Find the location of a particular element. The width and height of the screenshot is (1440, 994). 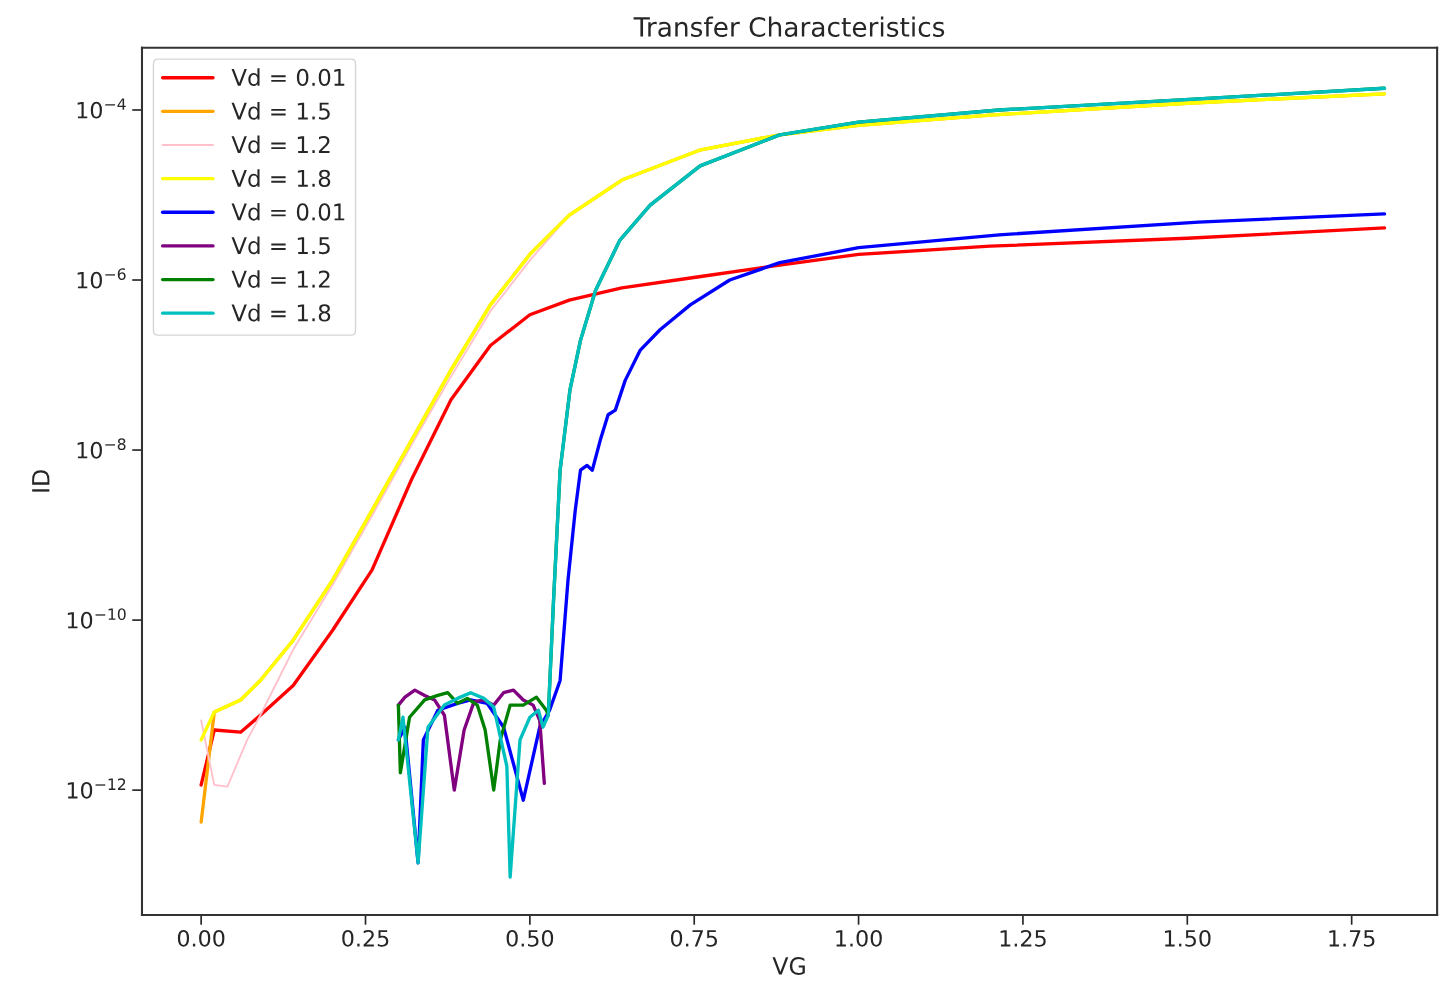

y-tick-label: 10$^{−12}$ is located at coordinates (96, 788).